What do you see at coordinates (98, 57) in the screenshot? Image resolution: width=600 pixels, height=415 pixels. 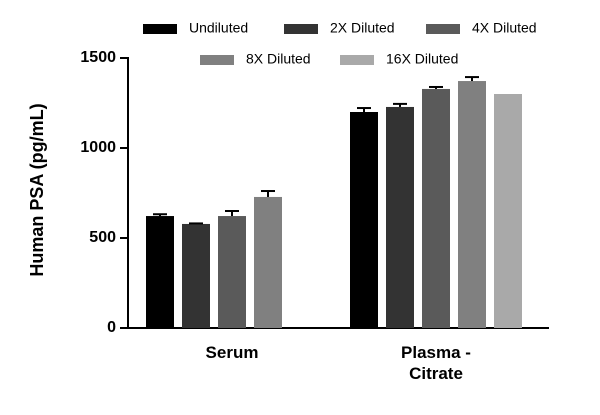 I see `y-tick-label: 1500` at bounding box center [98, 57].